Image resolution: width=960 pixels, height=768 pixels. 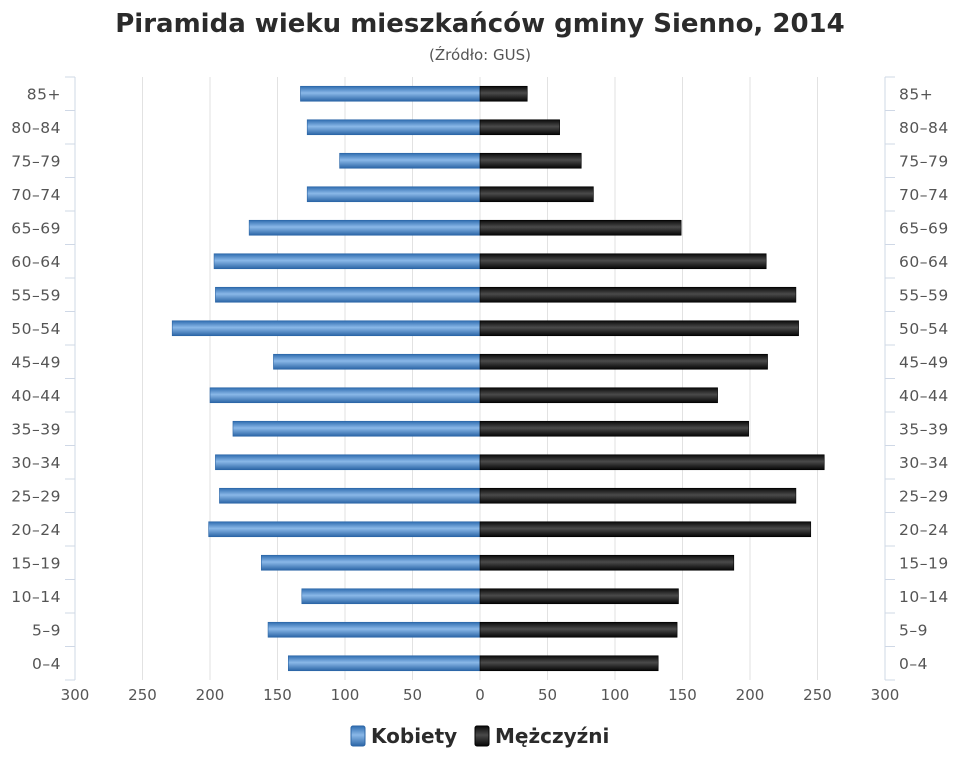 What do you see at coordinates (924, 597) in the screenshot?
I see `category-label-right: 10–14` at bounding box center [924, 597].